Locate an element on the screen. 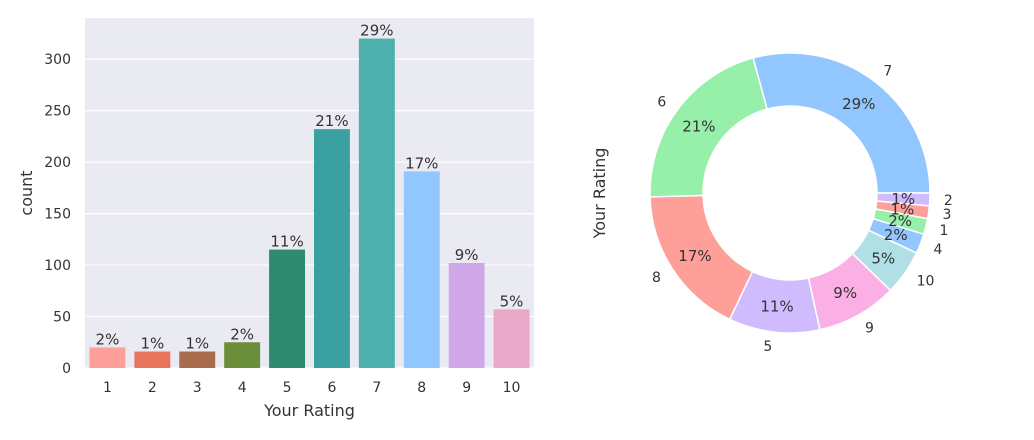 This screenshot has width=1034, height=440. donut-category-label: 5 is located at coordinates (767, 347).